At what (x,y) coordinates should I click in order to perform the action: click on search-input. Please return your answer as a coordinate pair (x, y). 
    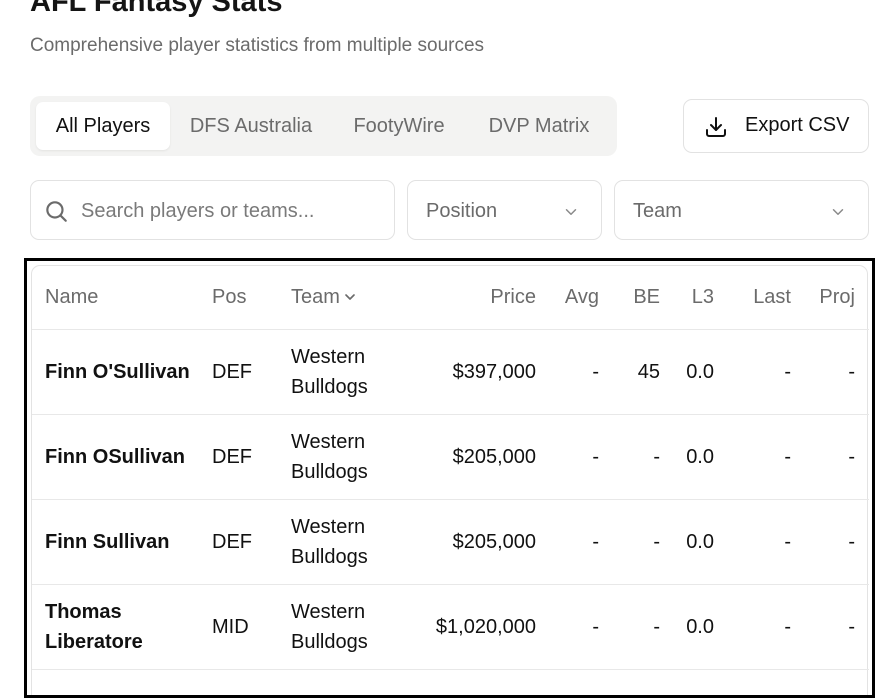
    Looking at the image, I should click on (231, 211).